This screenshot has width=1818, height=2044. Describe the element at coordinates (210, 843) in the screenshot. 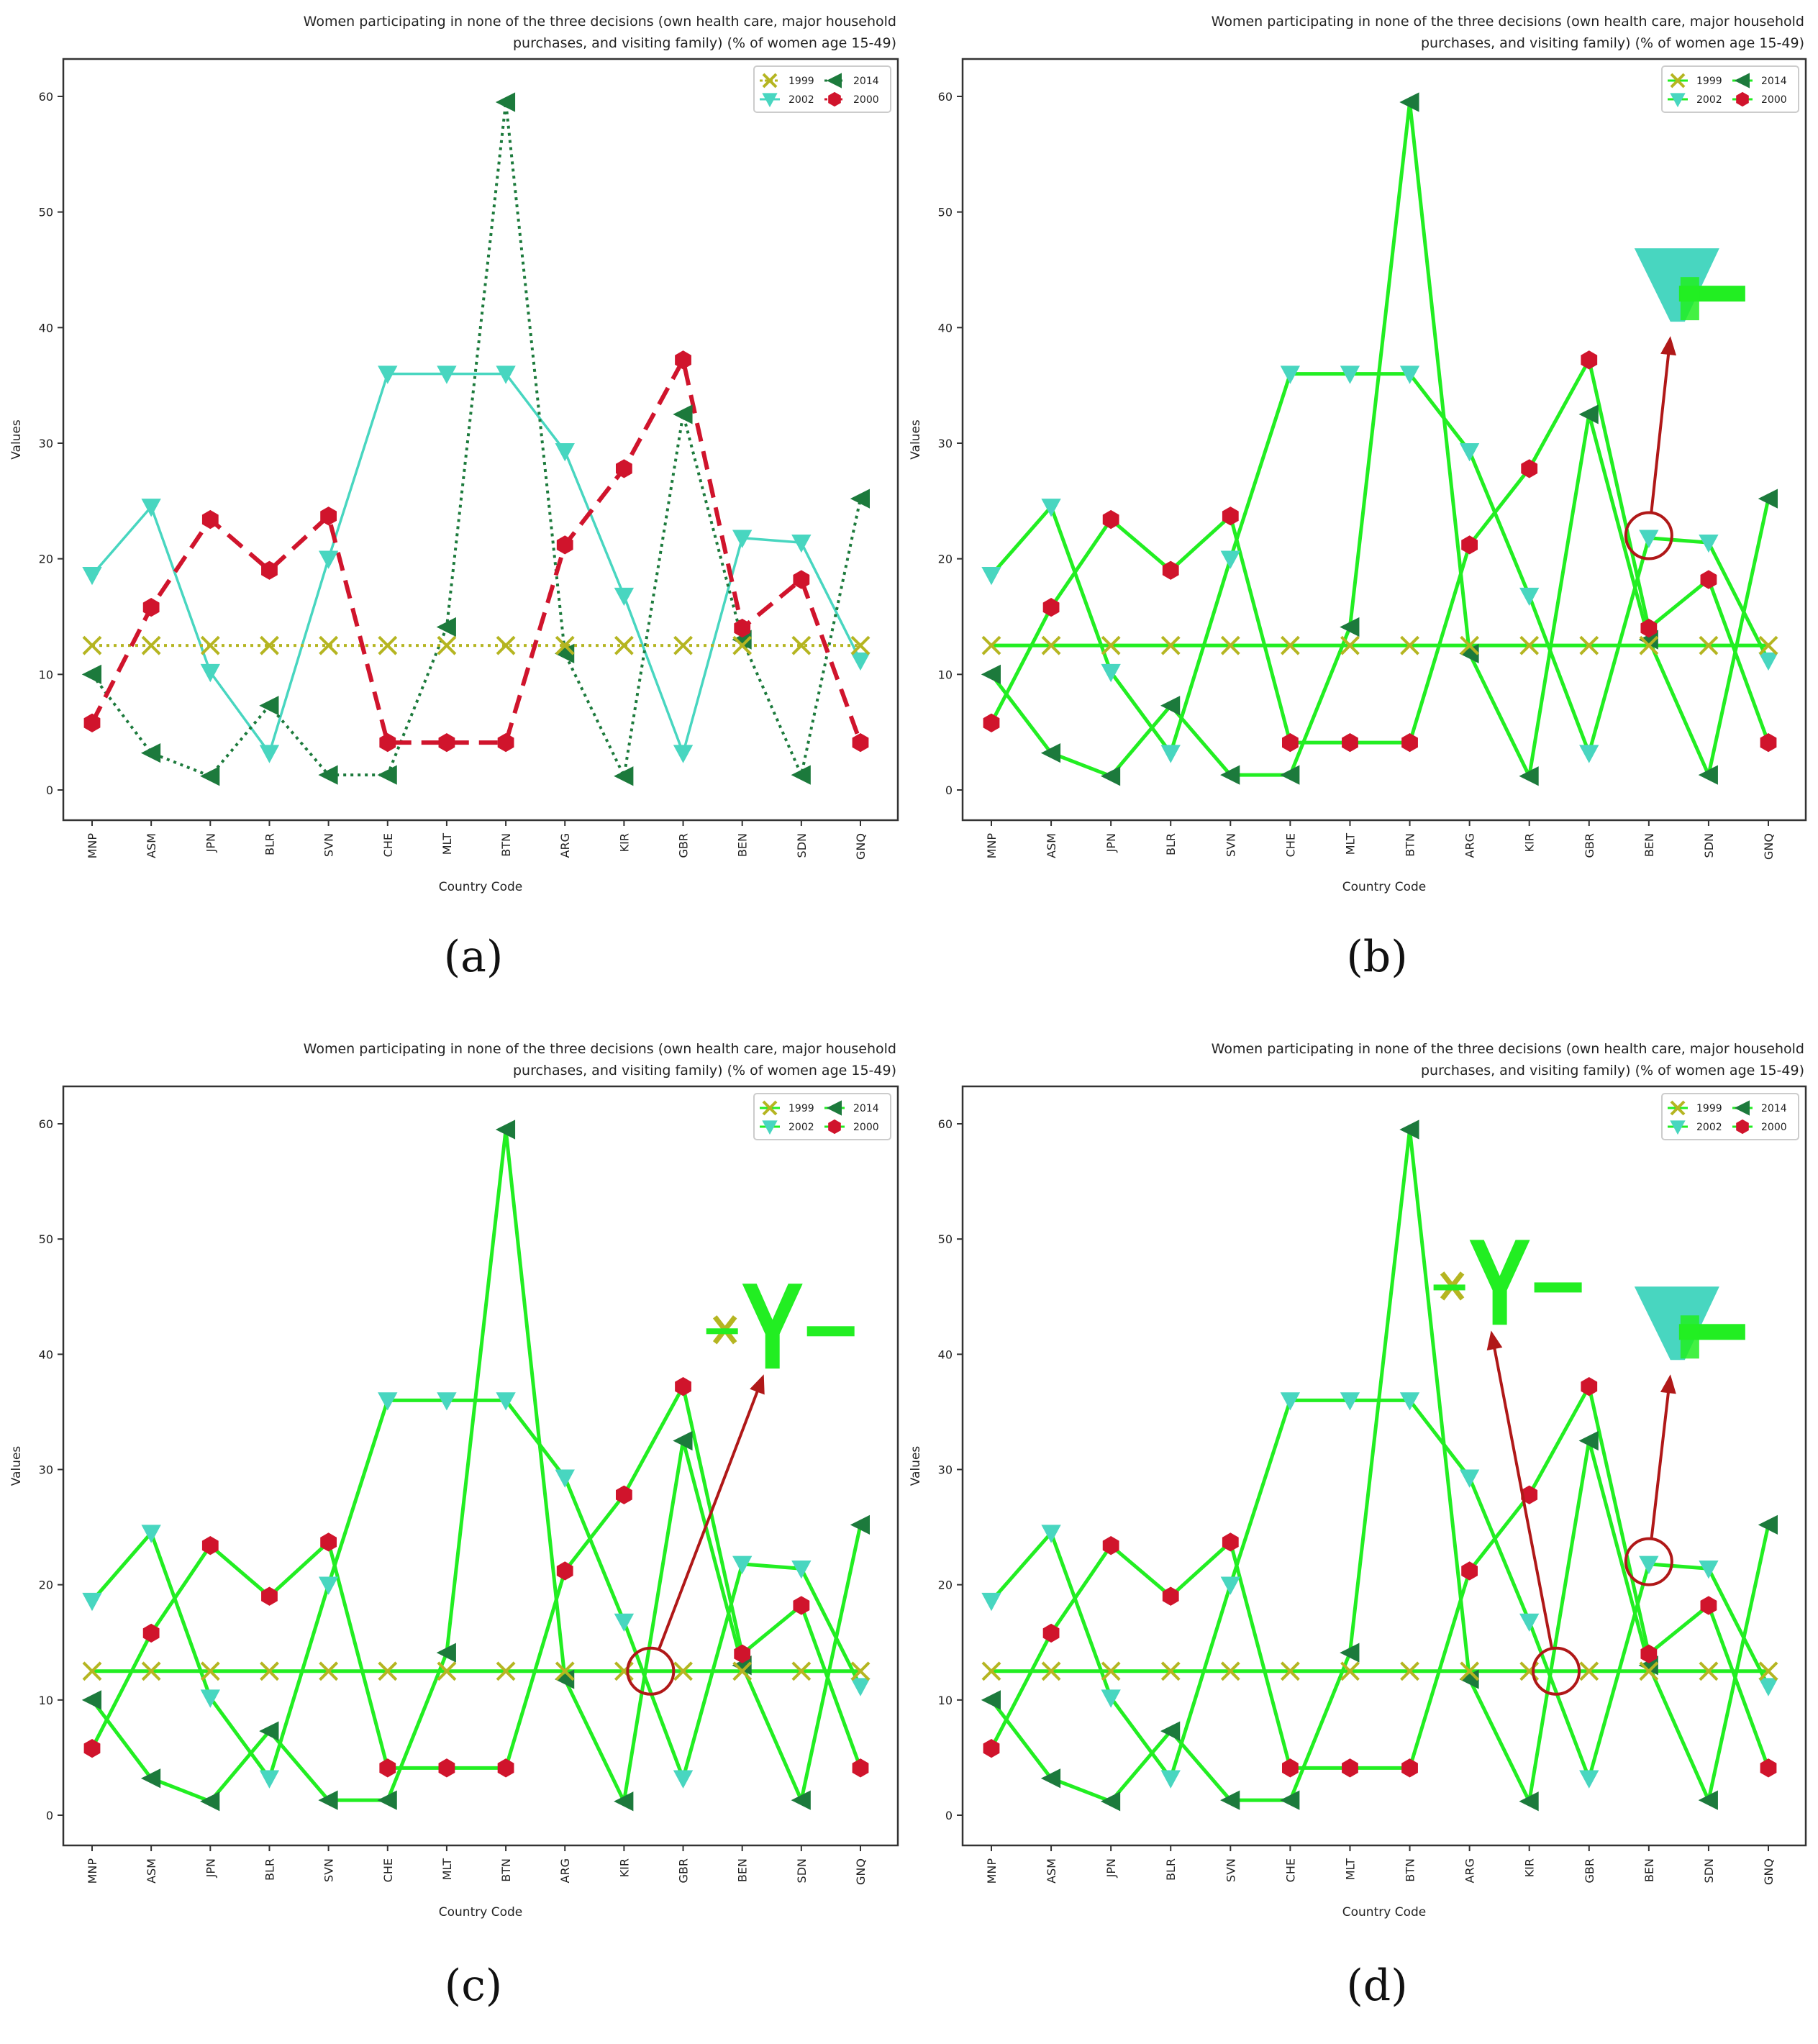

I see `x-tick-label: JPN` at that location.